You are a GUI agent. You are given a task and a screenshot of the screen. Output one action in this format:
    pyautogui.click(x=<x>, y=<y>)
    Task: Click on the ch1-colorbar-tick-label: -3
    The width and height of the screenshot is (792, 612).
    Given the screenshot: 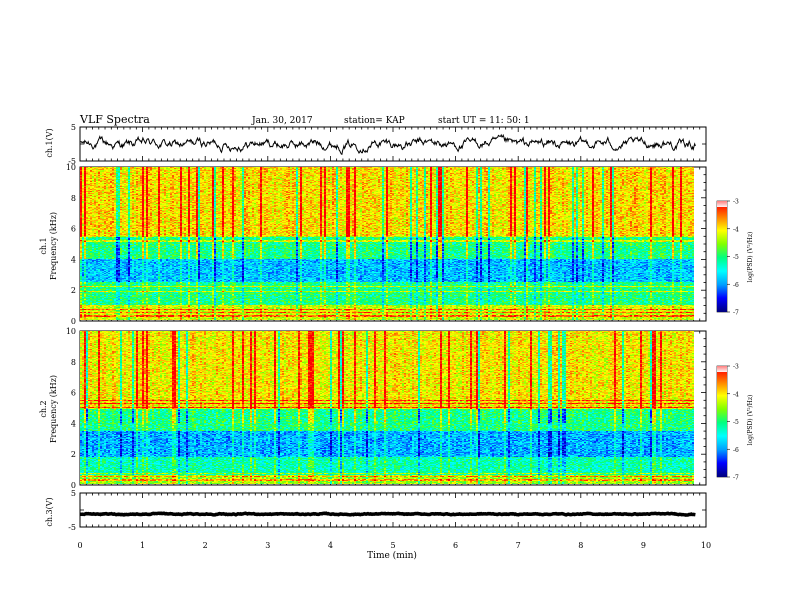 What is the action you would take?
    pyautogui.click(x=736, y=202)
    